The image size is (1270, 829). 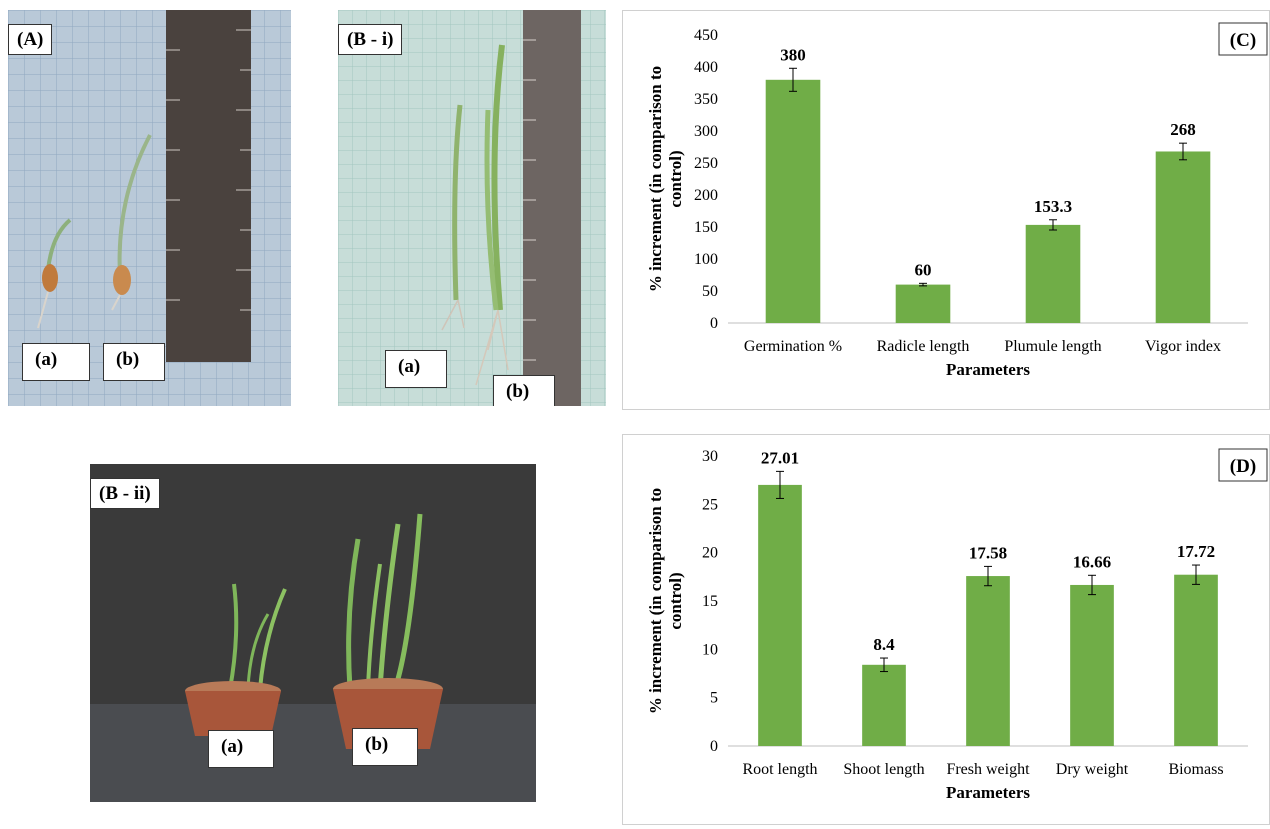 What do you see at coordinates (1196, 551) in the screenshot?
I see `data-label: 17.72` at bounding box center [1196, 551].